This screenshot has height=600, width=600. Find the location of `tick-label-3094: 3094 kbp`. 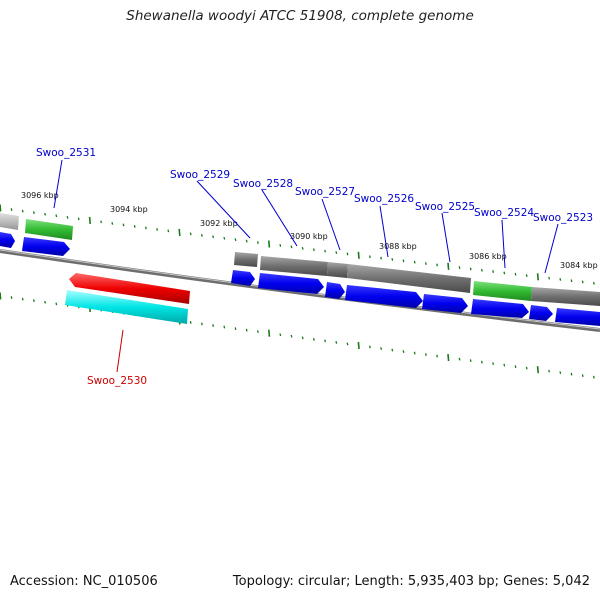

tick-label-3094: 3094 kbp is located at coordinates (129, 209).